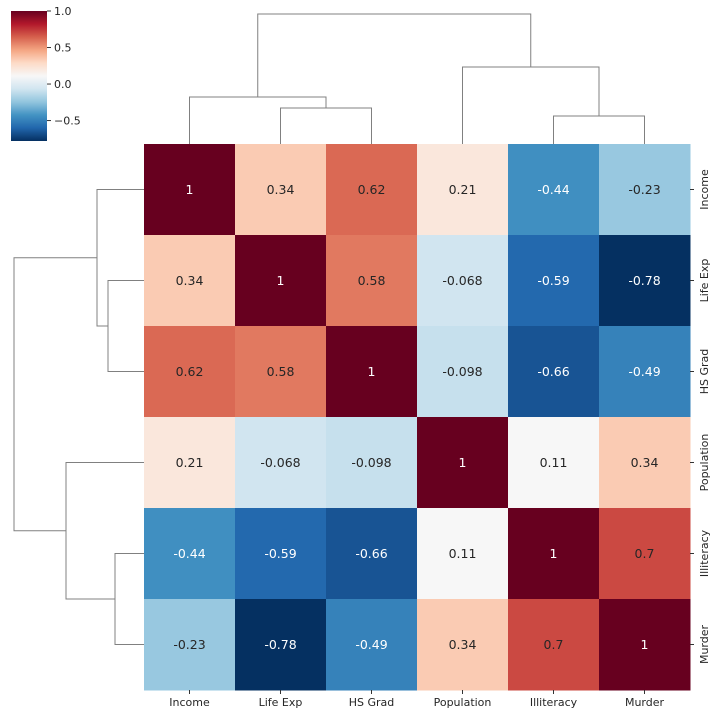  Describe the element at coordinates (704, 281) in the screenshot. I see `row-label: Life Exp` at that location.